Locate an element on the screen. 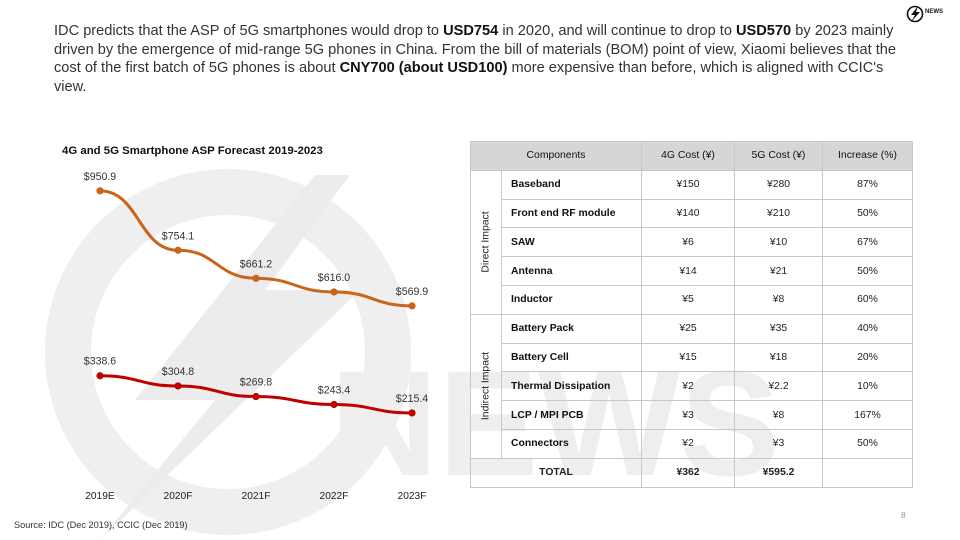 This screenshot has width=960, height=540. table-row: LCP / MPI PCB ¥3 ¥8 167% is located at coordinates (692, 415).